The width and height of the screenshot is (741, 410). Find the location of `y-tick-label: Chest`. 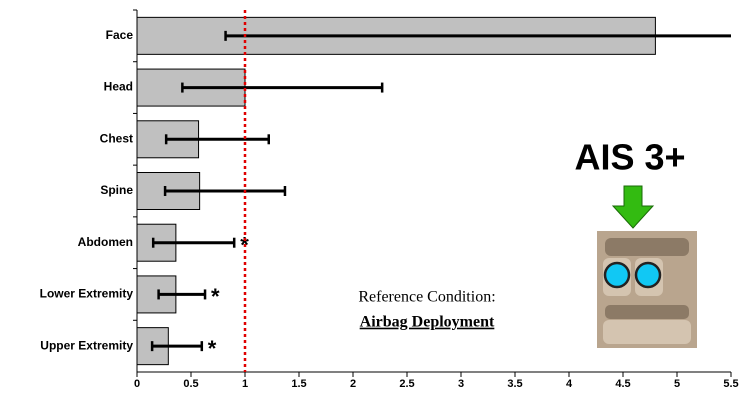

y-tick-label: Chest is located at coordinates (116, 138).